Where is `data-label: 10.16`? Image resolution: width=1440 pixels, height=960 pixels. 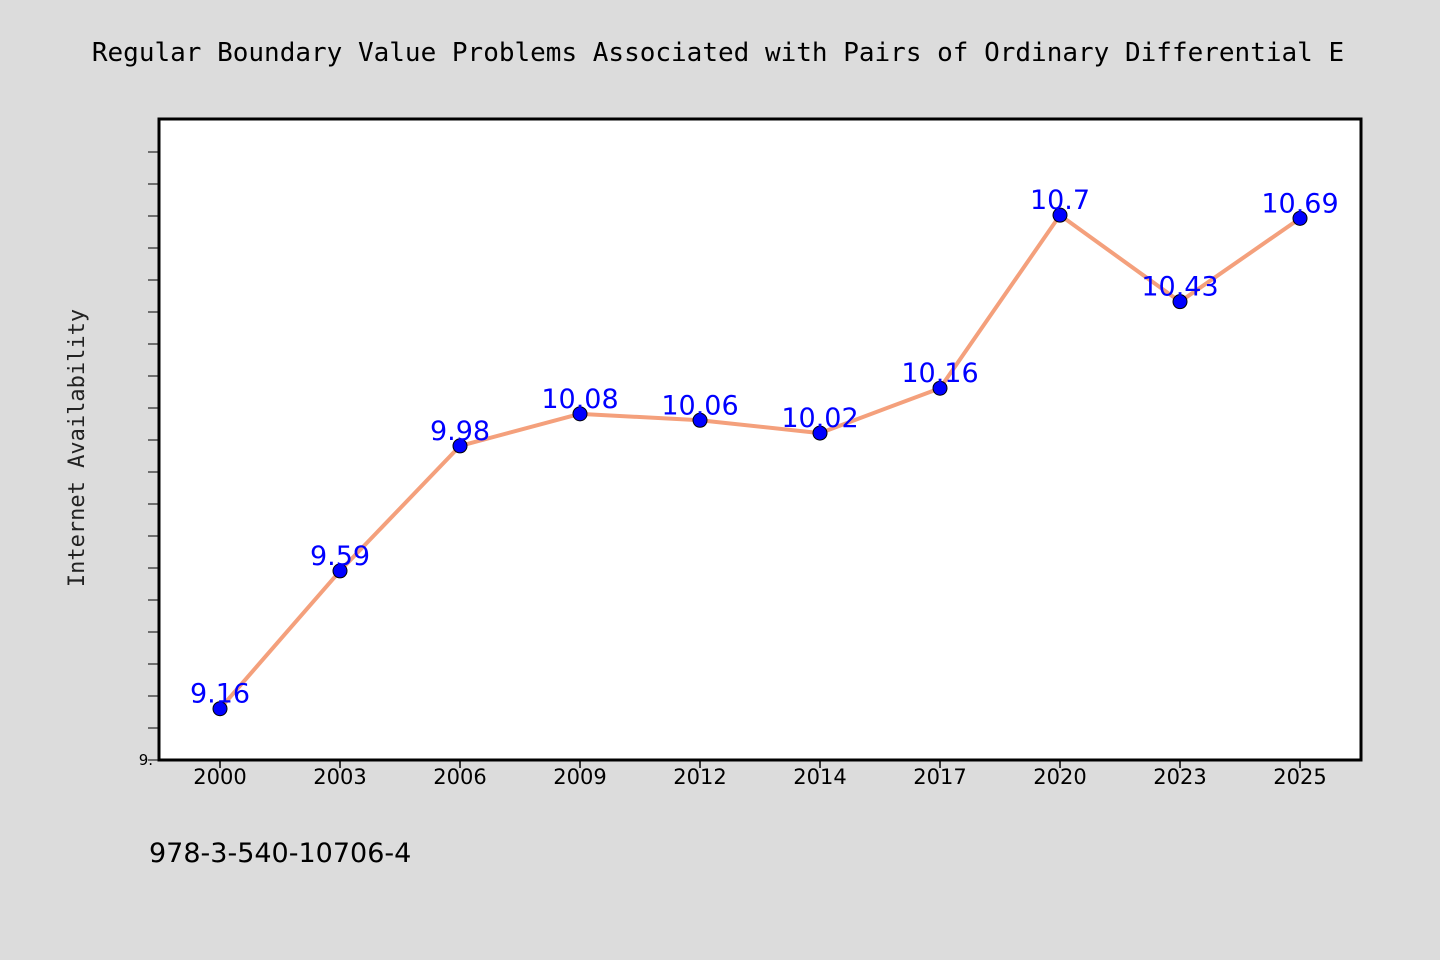 data-label: 10.16 is located at coordinates (939, 373).